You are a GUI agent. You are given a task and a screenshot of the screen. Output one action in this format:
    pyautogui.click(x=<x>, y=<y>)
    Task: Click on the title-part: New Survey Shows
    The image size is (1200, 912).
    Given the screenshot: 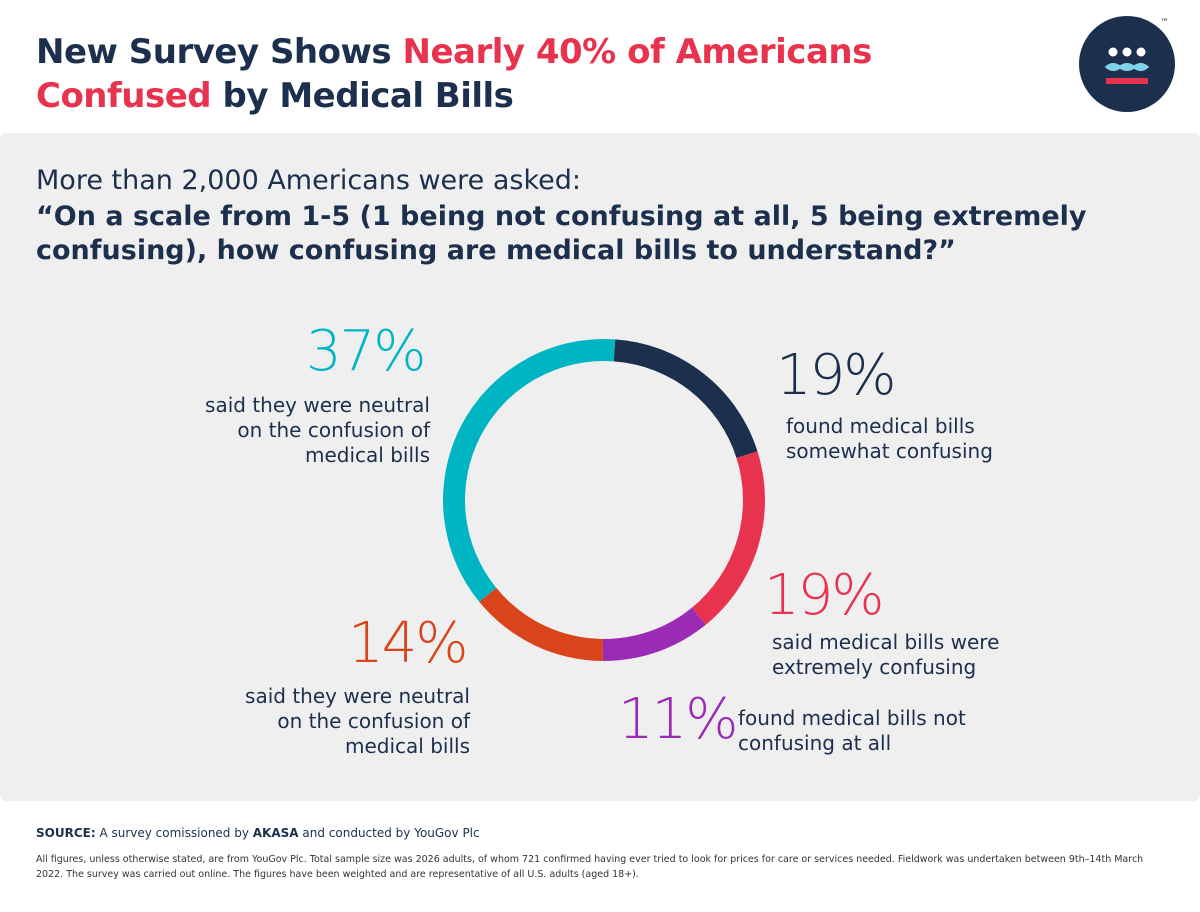 What is the action you would take?
    pyautogui.click(x=219, y=52)
    